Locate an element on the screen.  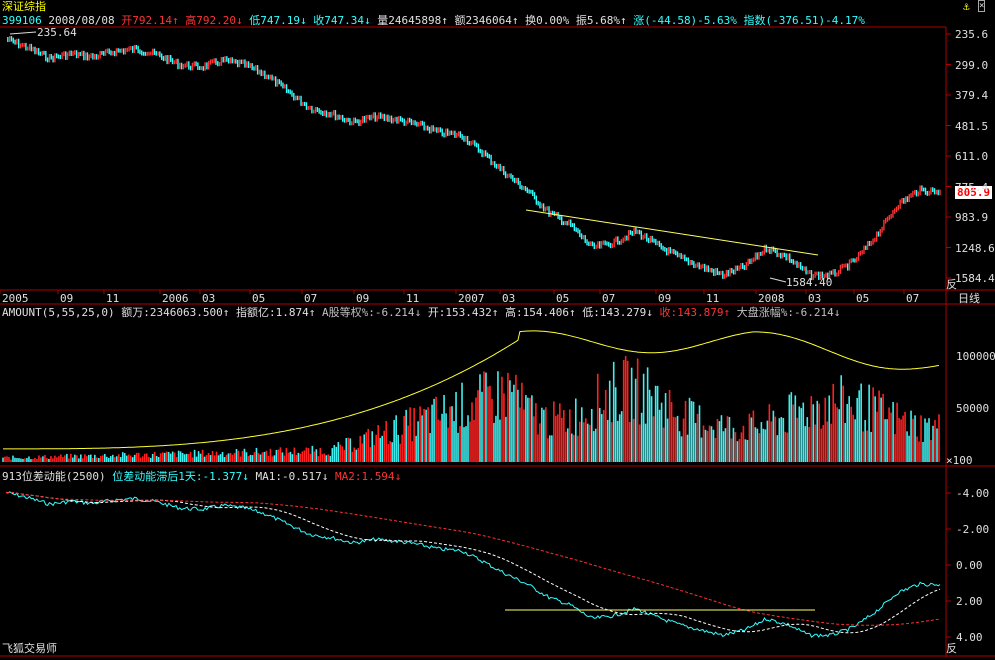
x-tick-label: 2006 is located at coordinates (175, 298).